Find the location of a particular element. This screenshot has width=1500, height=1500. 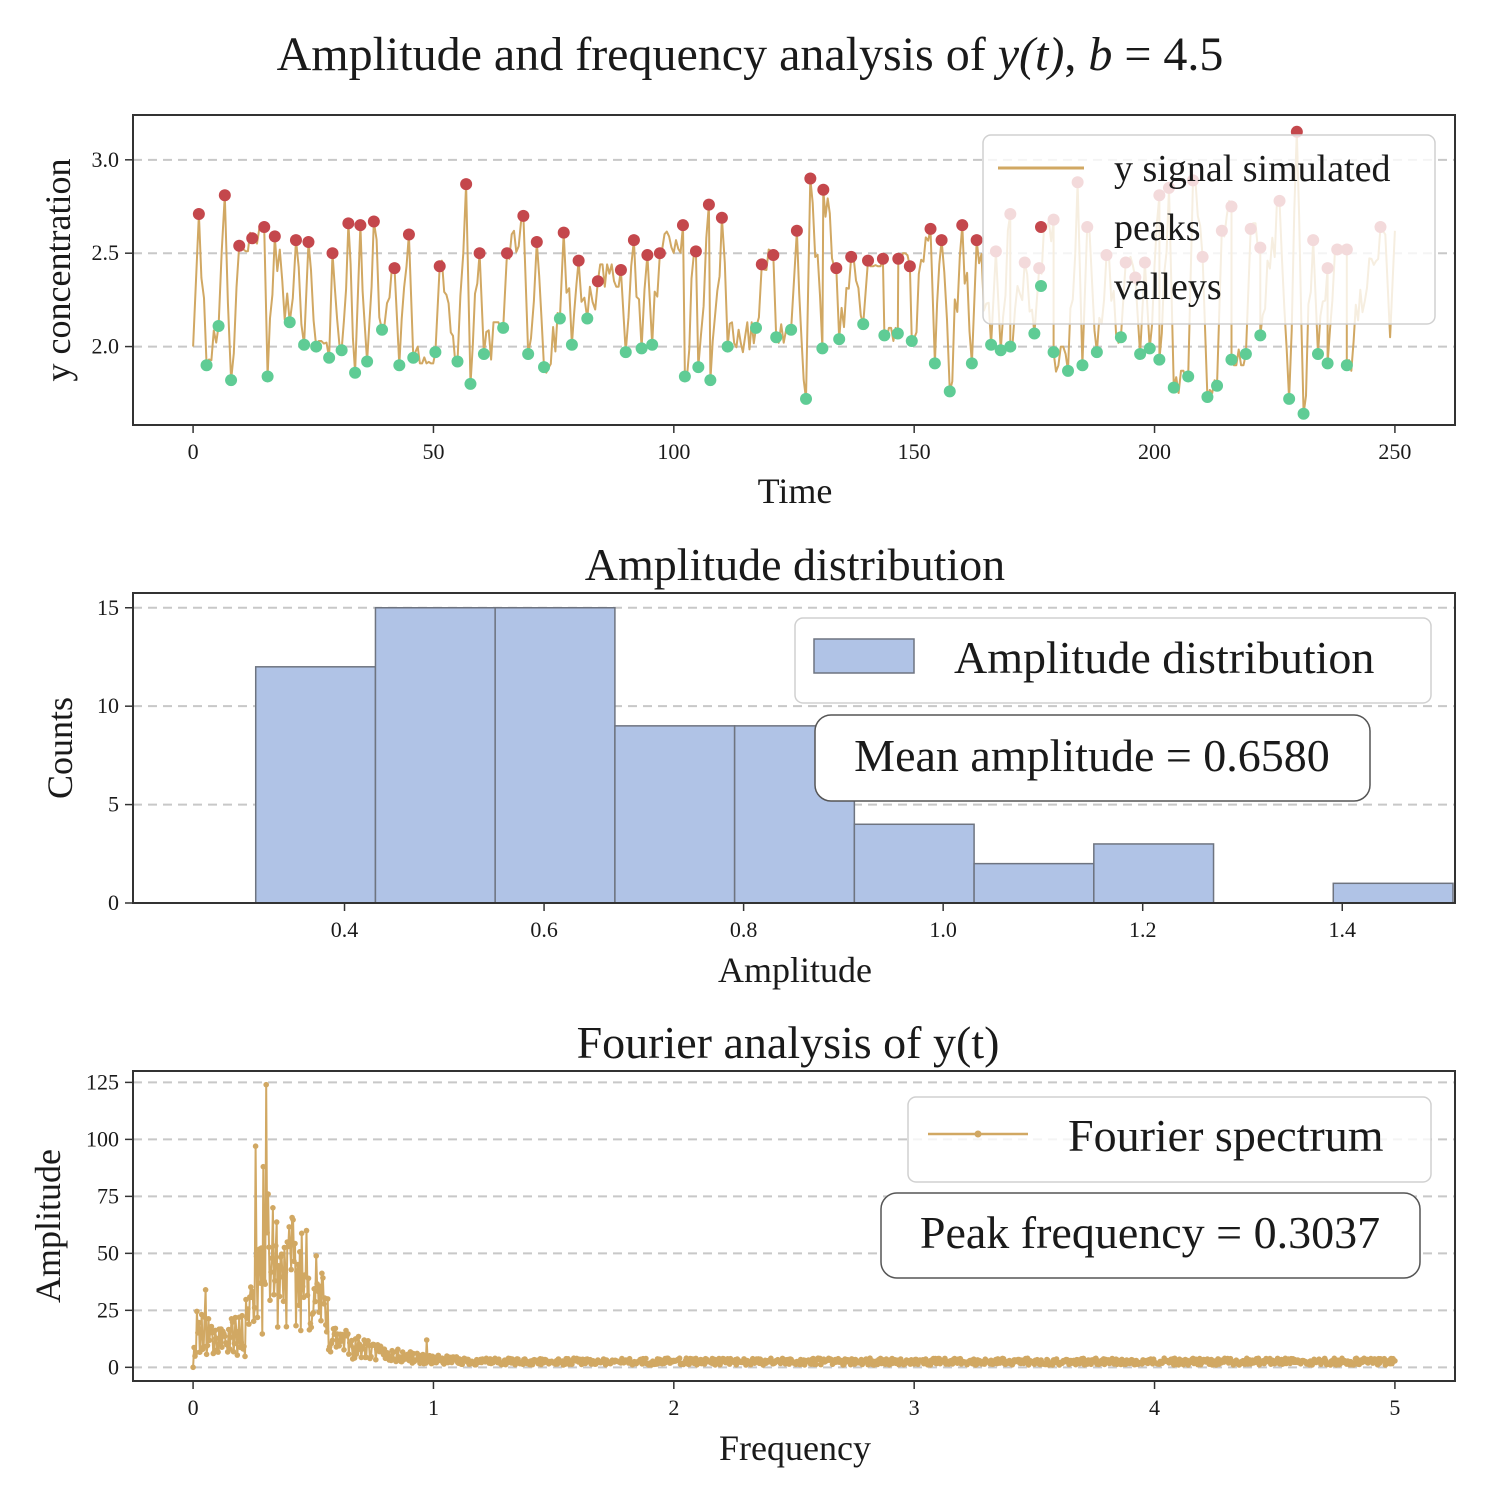

mean-amplitude-text: Mean amplitude = 0.6580 is located at coordinates (1092, 755).